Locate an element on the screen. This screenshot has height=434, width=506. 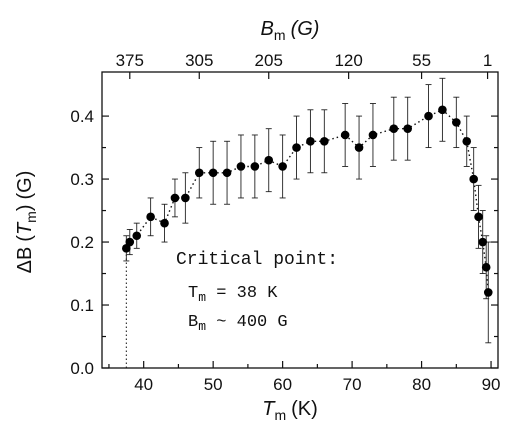
x-tick-label: 40 is located at coordinates (143, 384).